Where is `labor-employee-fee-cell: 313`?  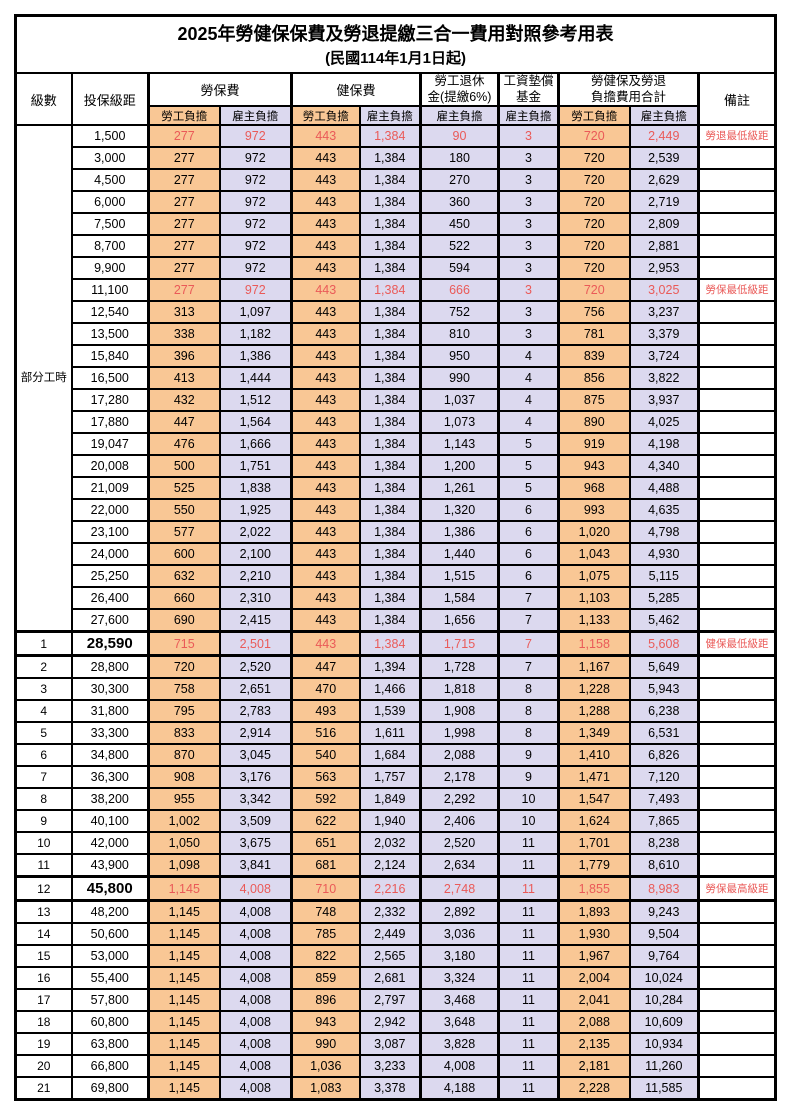 labor-employee-fee-cell: 313 is located at coordinates (184, 312).